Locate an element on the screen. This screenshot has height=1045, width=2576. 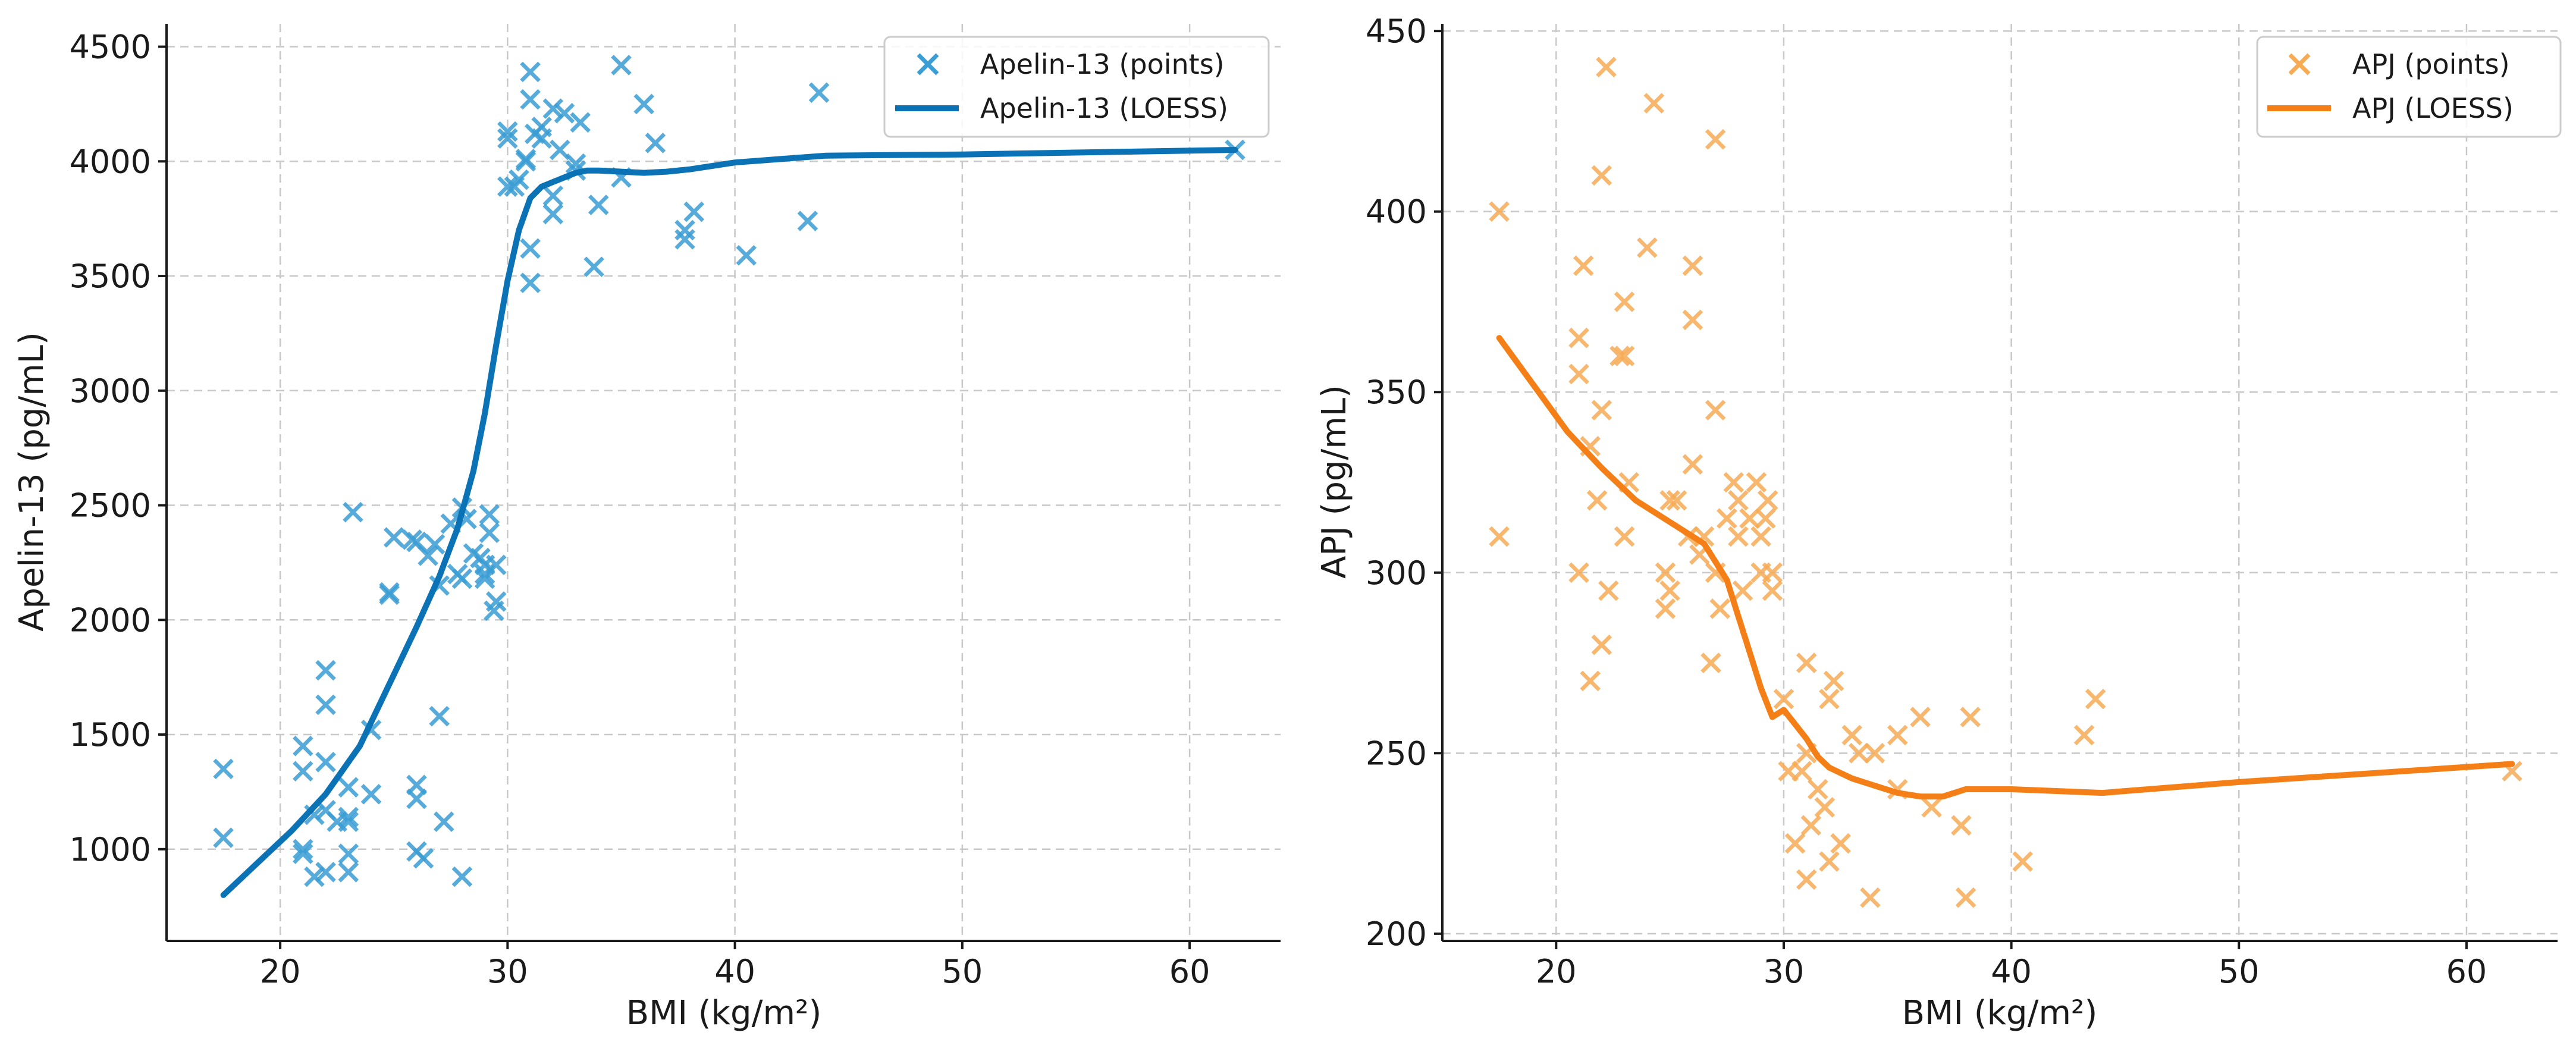
apj-y-ticks: 200 250 300 350 400 450 is located at coordinates (1404, 482).